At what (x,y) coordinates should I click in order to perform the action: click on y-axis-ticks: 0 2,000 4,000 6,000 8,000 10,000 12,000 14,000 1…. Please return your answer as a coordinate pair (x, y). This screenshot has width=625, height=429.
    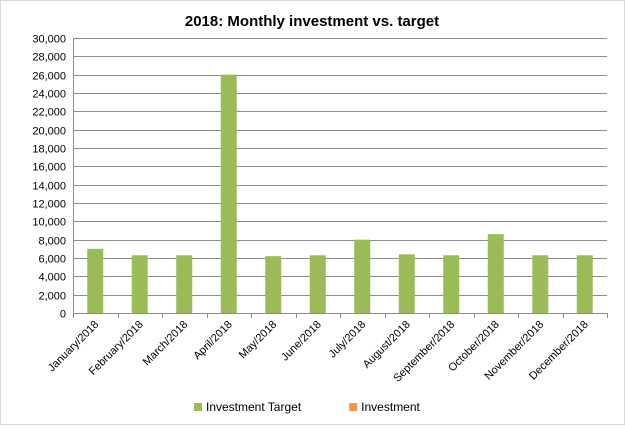
    Looking at the image, I should click on (49, 177).